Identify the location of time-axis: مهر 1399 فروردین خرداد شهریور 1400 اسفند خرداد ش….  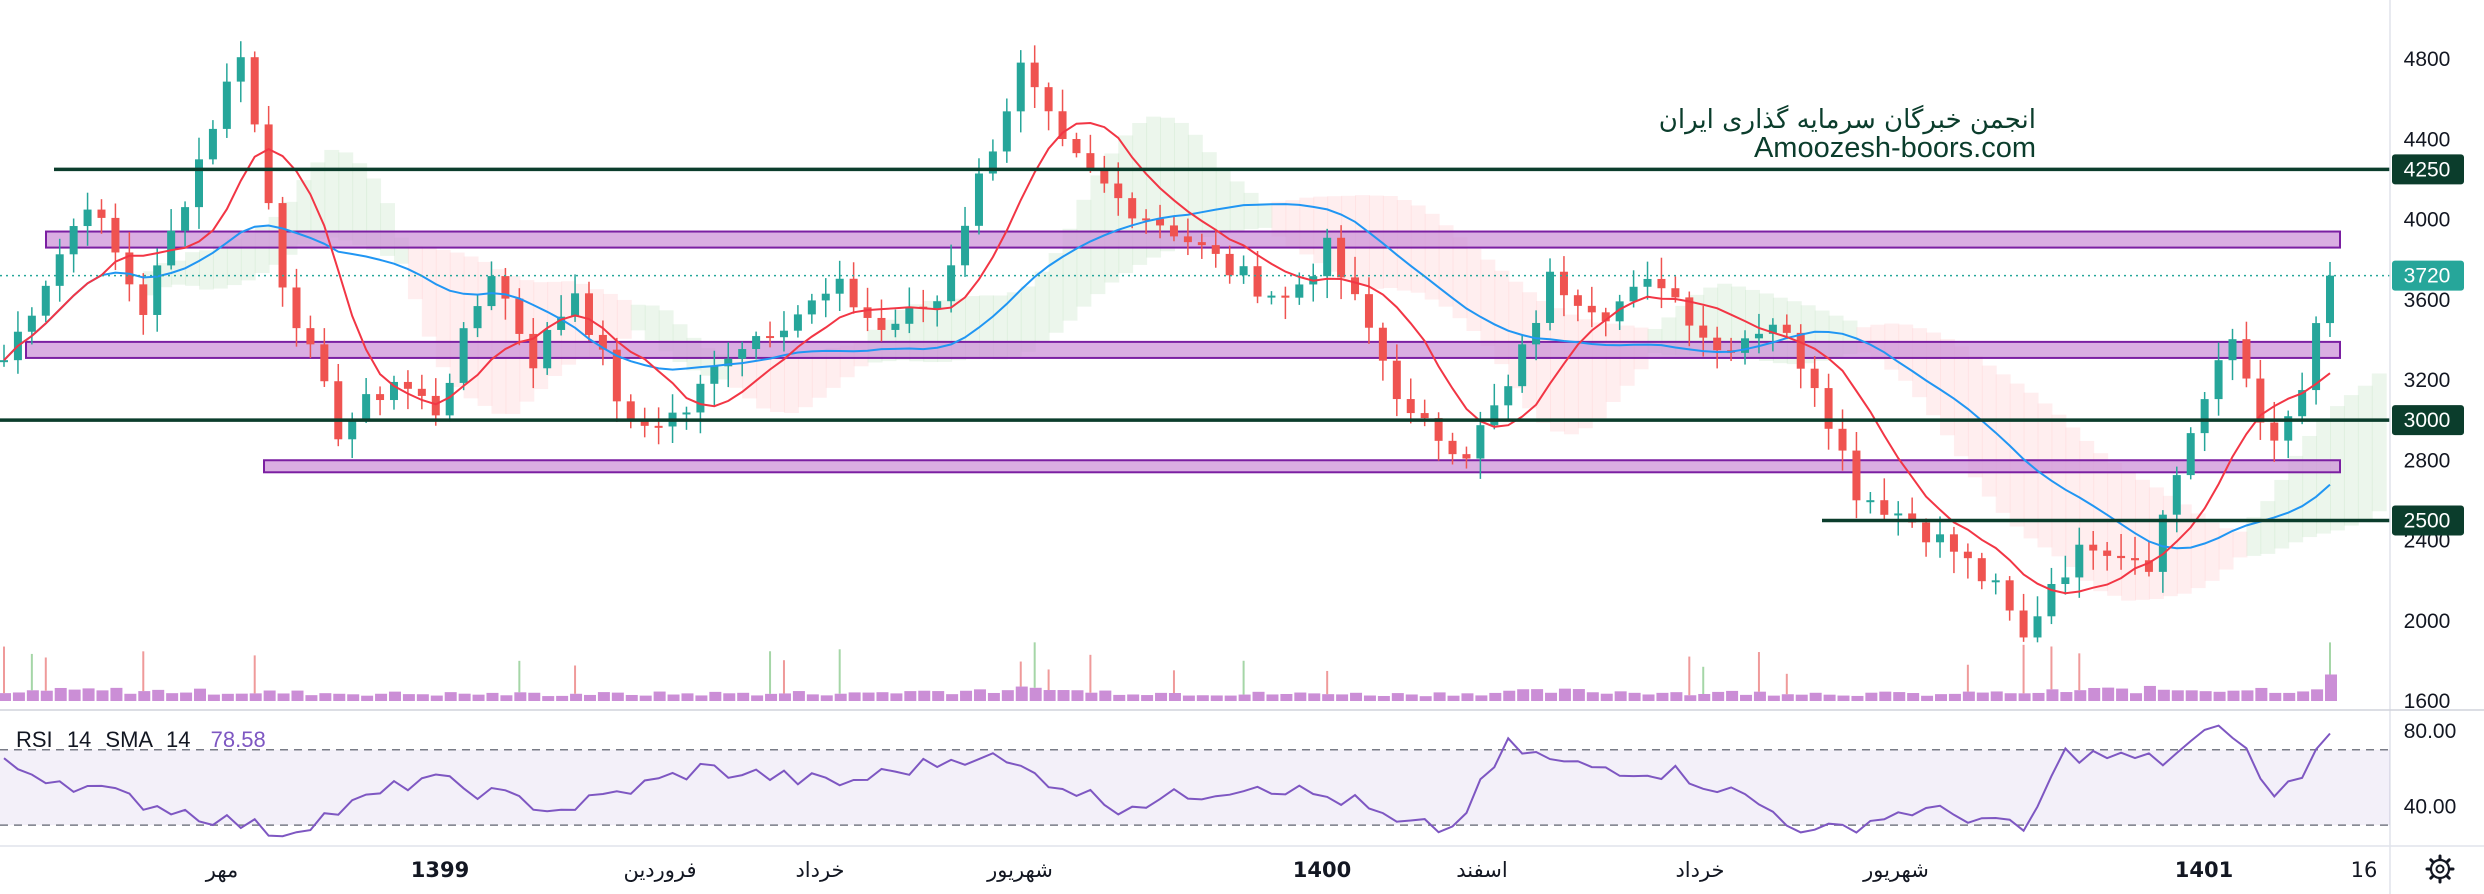
(1291, 870).